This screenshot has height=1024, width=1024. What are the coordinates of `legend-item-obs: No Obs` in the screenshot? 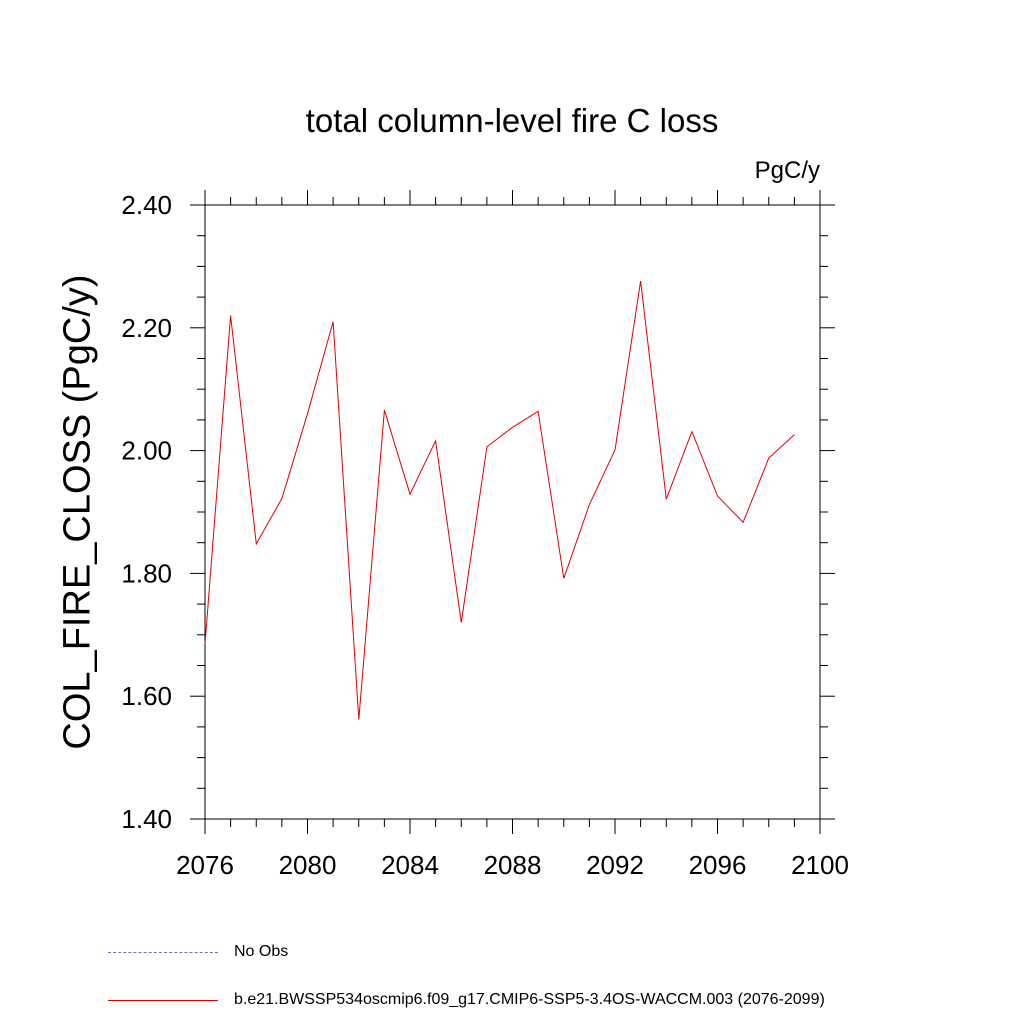 It's located at (198, 952).